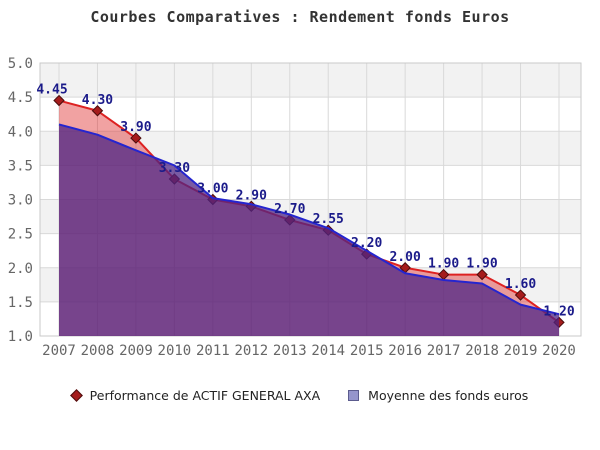 The height and width of the screenshot is (450, 600). I want to click on y-axis-tick-label: 5.0, so click(20, 64).